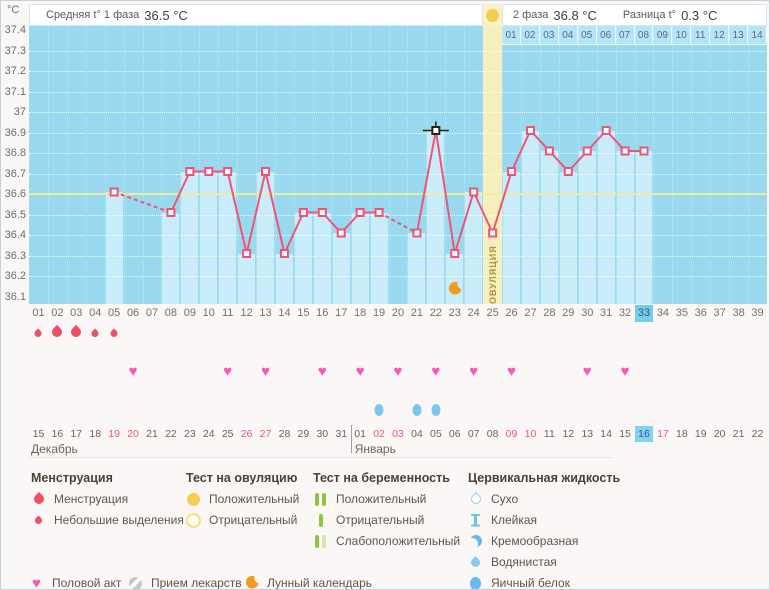 This screenshot has width=770, height=590. What do you see at coordinates (511, 313) in the screenshot?
I see `cycle-day-cell: 26` at bounding box center [511, 313].